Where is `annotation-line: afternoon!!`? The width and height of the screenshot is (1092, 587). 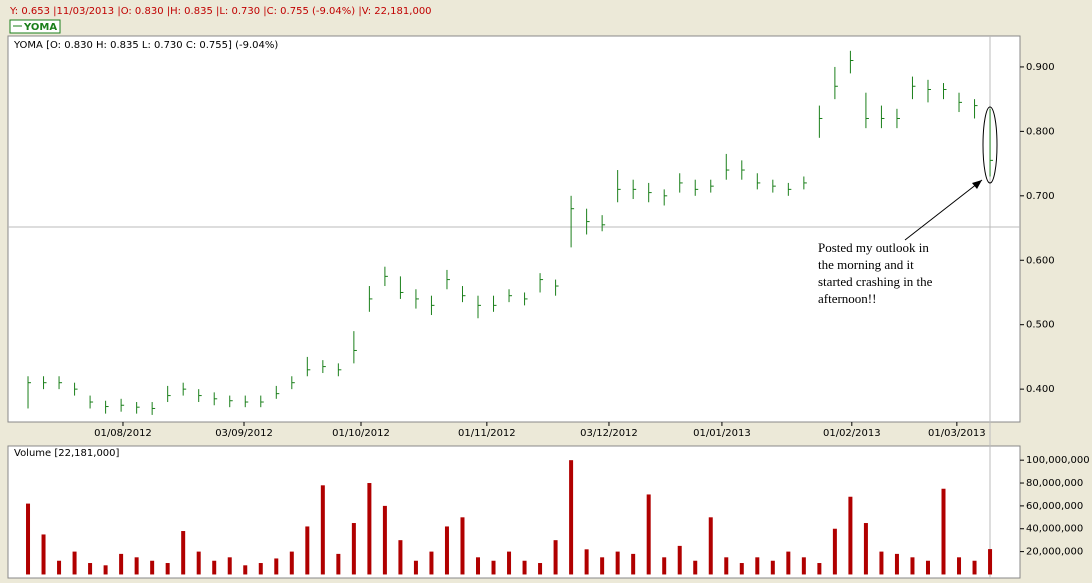 annotation-line: afternoon!! is located at coordinates (847, 298).